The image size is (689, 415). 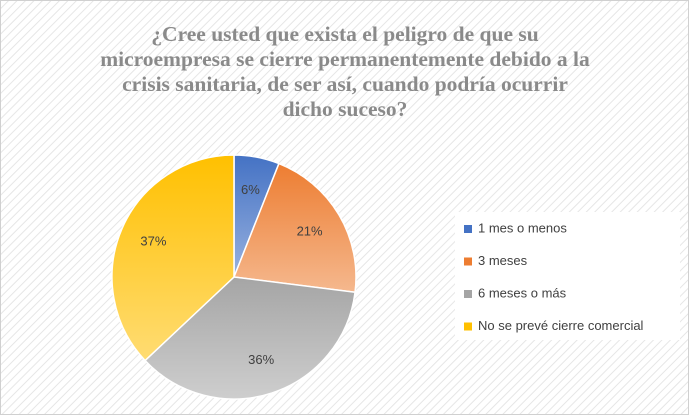 What do you see at coordinates (522, 292) in the screenshot?
I see `legend-label: 6 meses o más` at bounding box center [522, 292].